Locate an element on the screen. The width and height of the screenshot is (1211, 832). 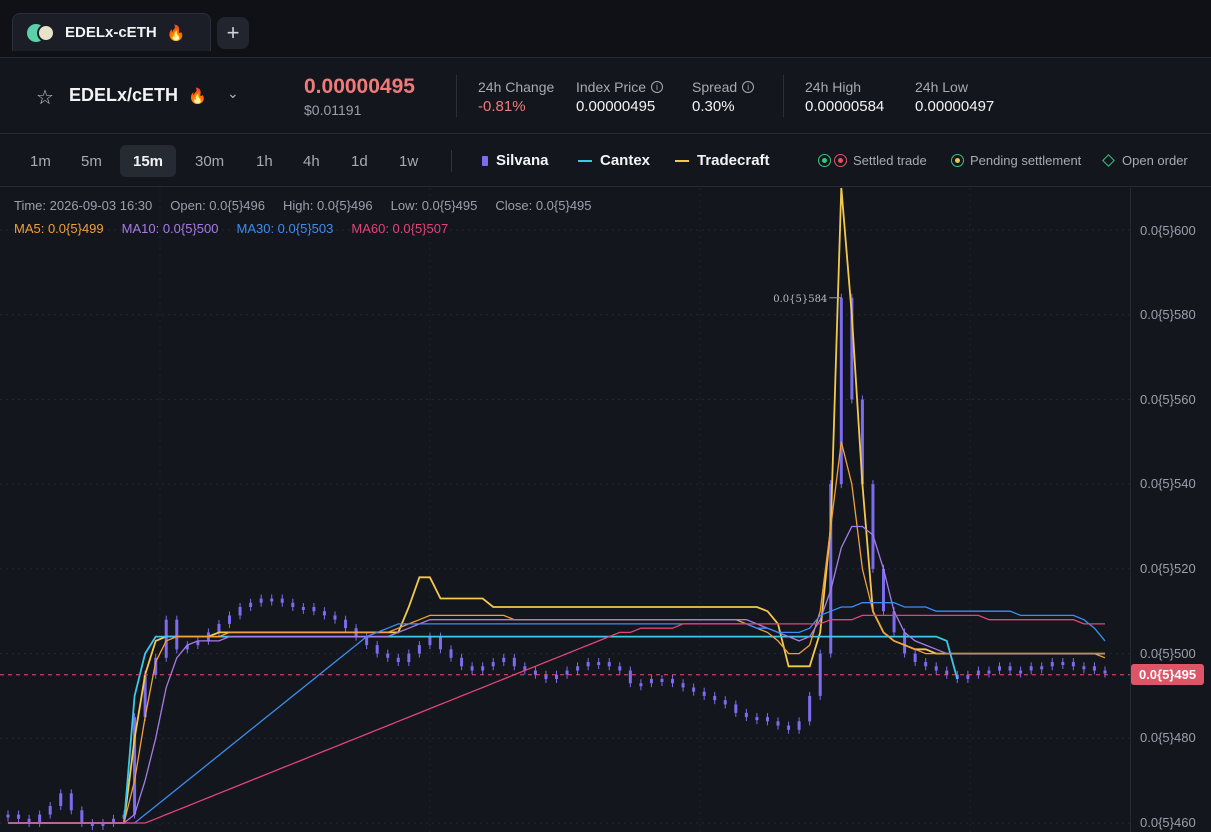
y-tick-label: 0.0{5}580 is located at coordinates (1168, 314).